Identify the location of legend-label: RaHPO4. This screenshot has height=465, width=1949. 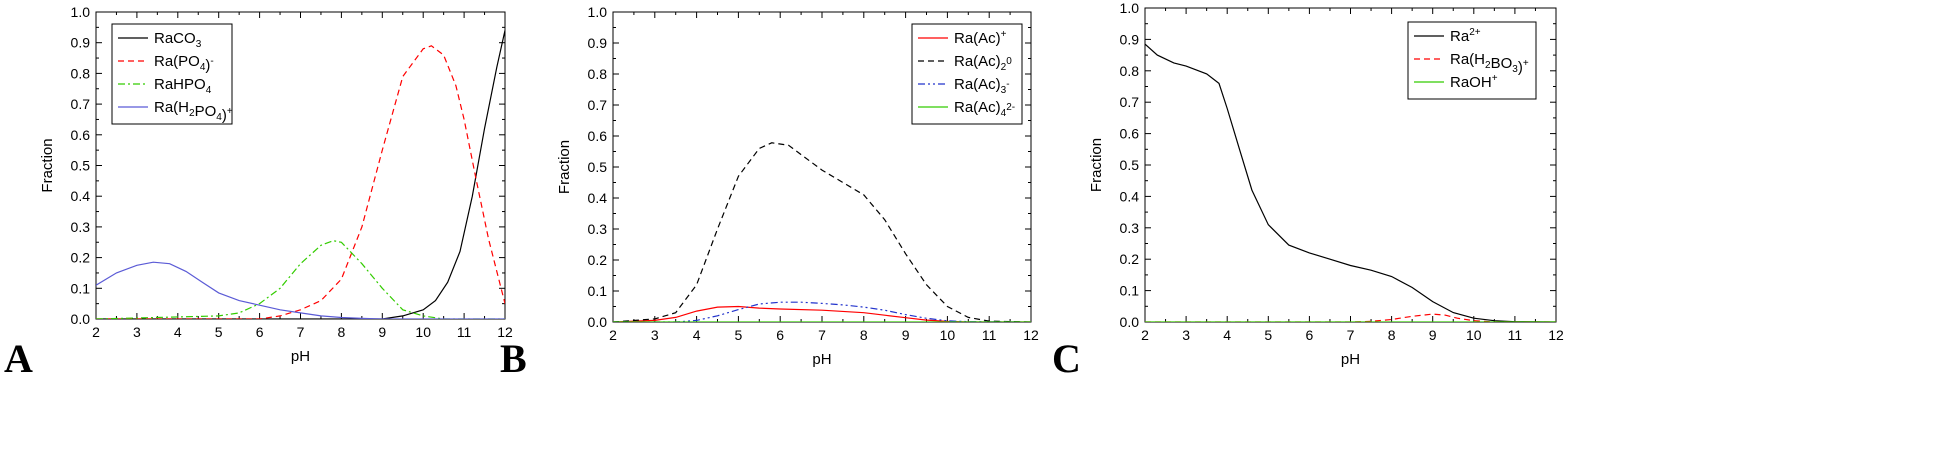
(183, 86).